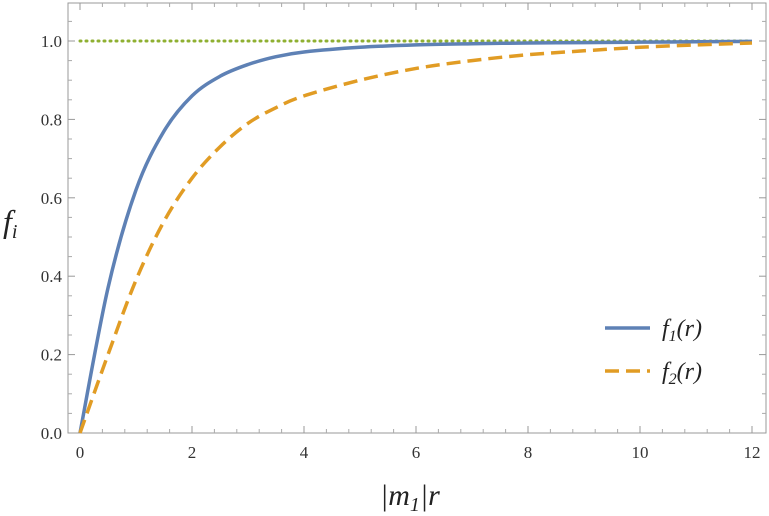 This screenshot has height=516, width=769. I want to click on y-tick-label: 0.0, so click(51, 433).